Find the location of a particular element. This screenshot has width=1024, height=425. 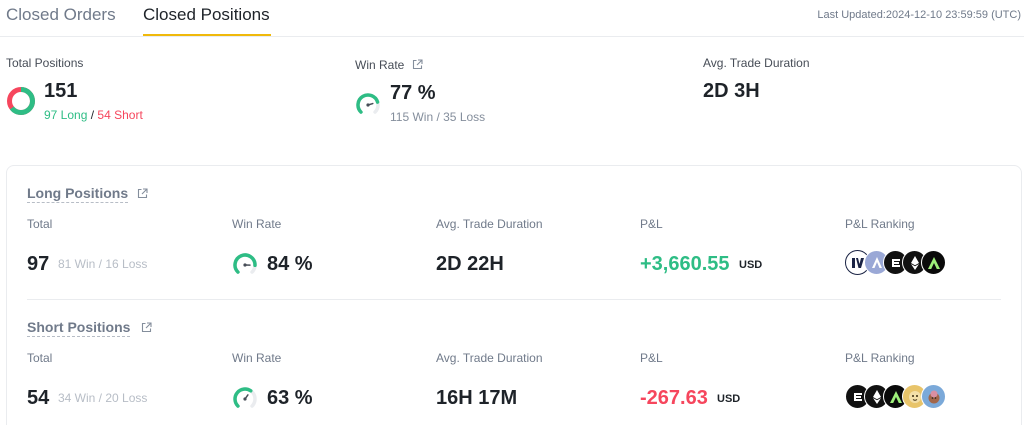

short-win-rate-label: Win Rate is located at coordinates (257, 358).